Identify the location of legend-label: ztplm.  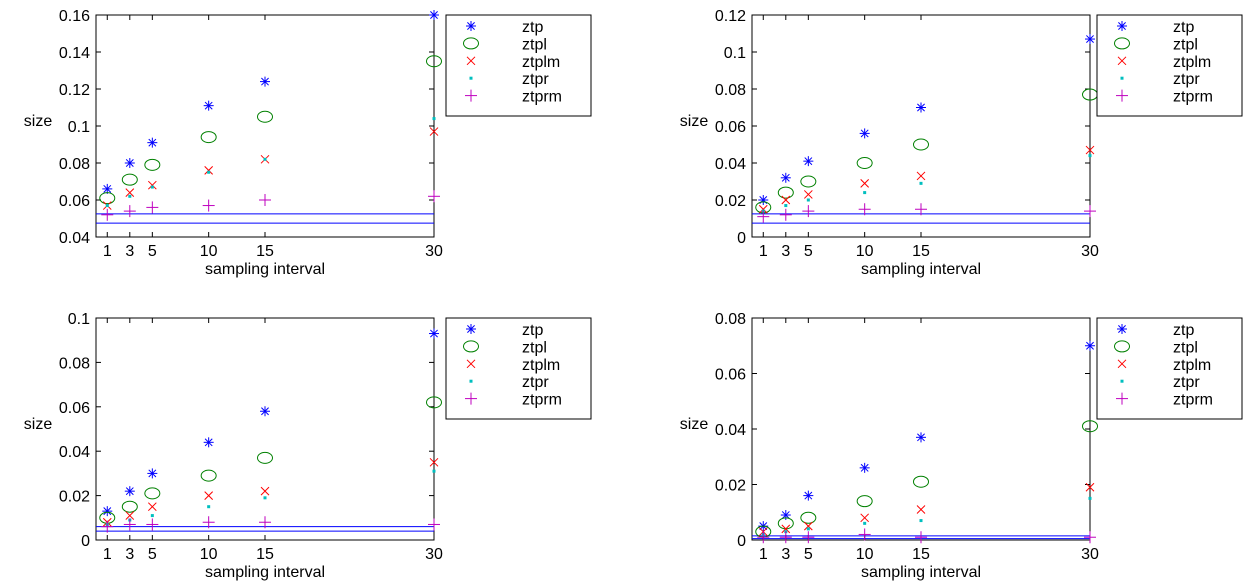
(1192, 365).